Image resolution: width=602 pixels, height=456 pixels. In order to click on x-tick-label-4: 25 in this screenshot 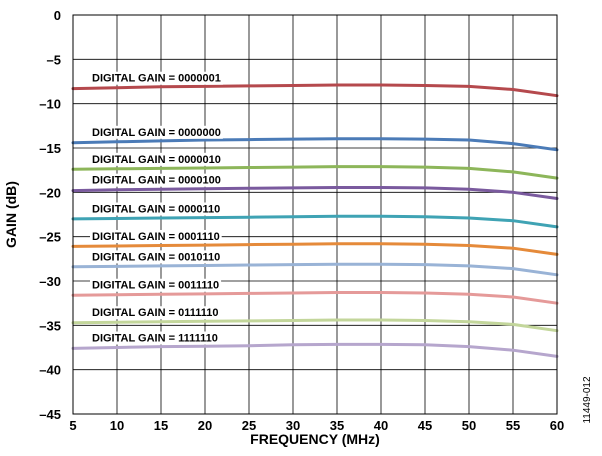, I will do `click(249, 425)`.